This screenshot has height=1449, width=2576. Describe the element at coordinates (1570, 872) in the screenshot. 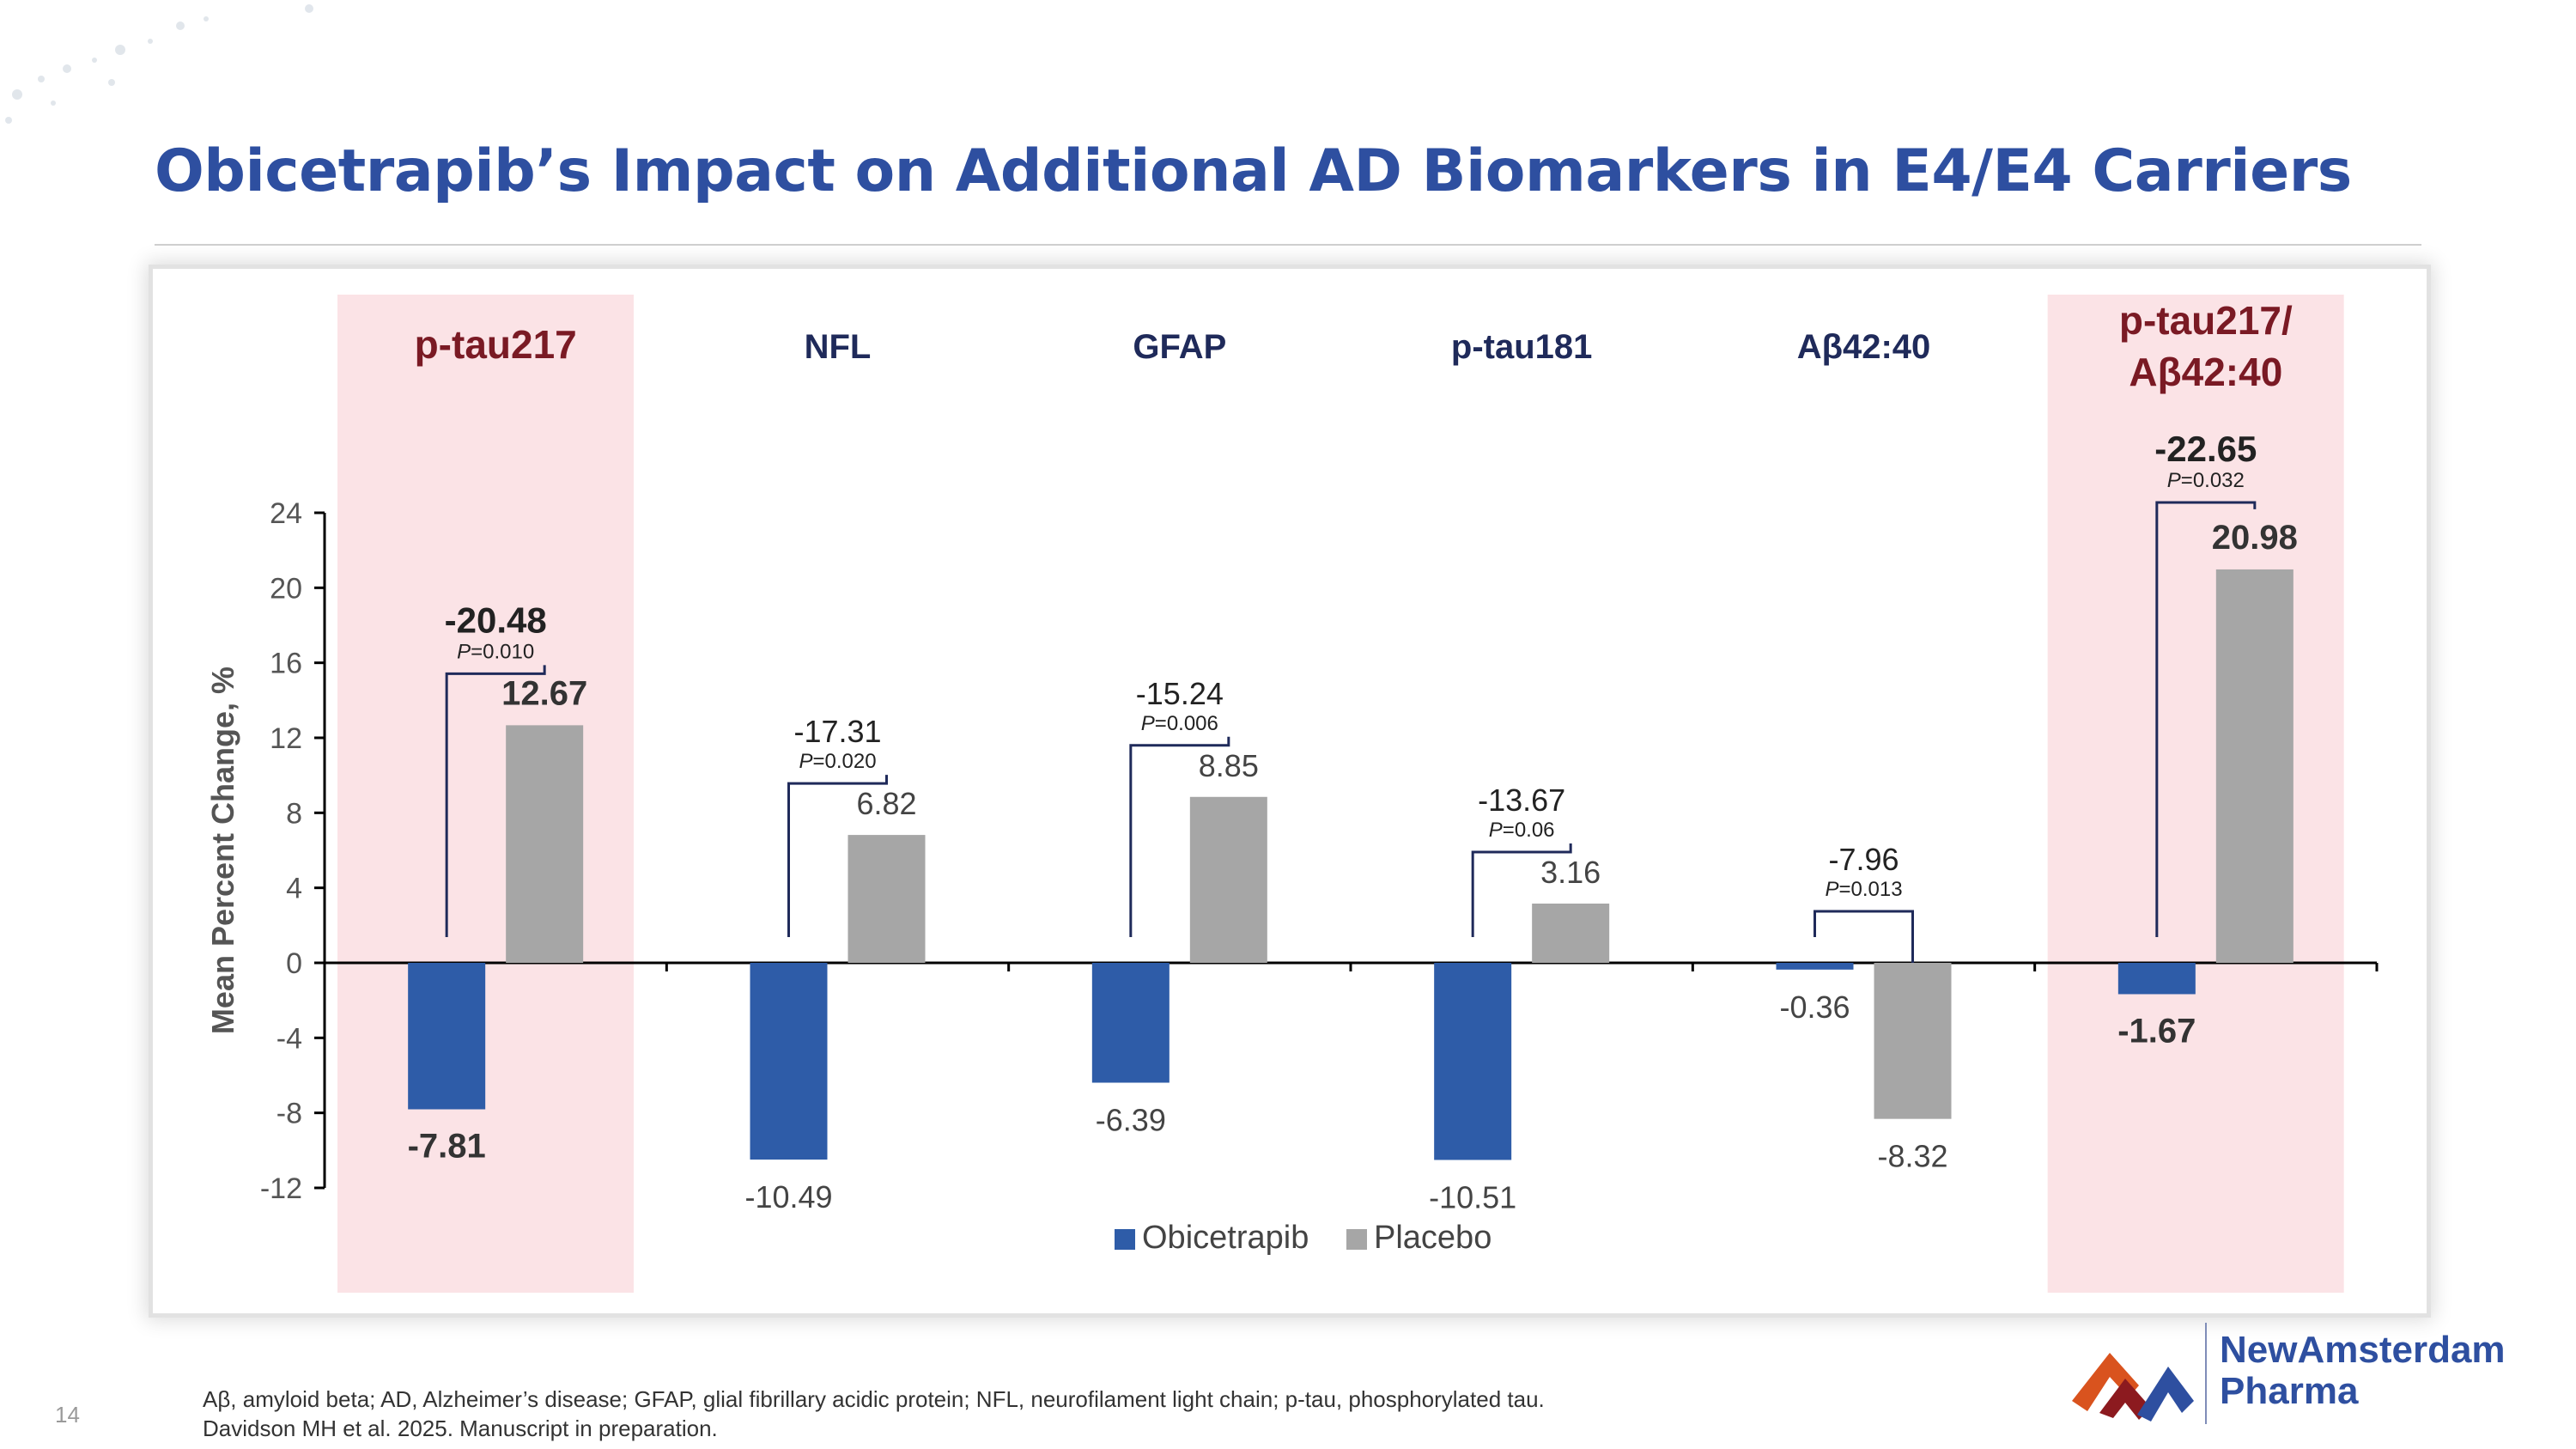

I see `value-label-placebo: 3.16` at that location.